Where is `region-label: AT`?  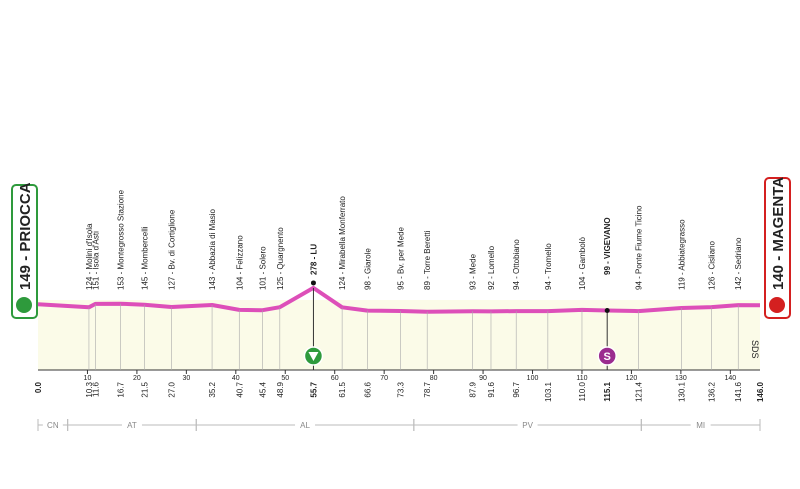
region-label: AT is located at coordinates (132, 425).